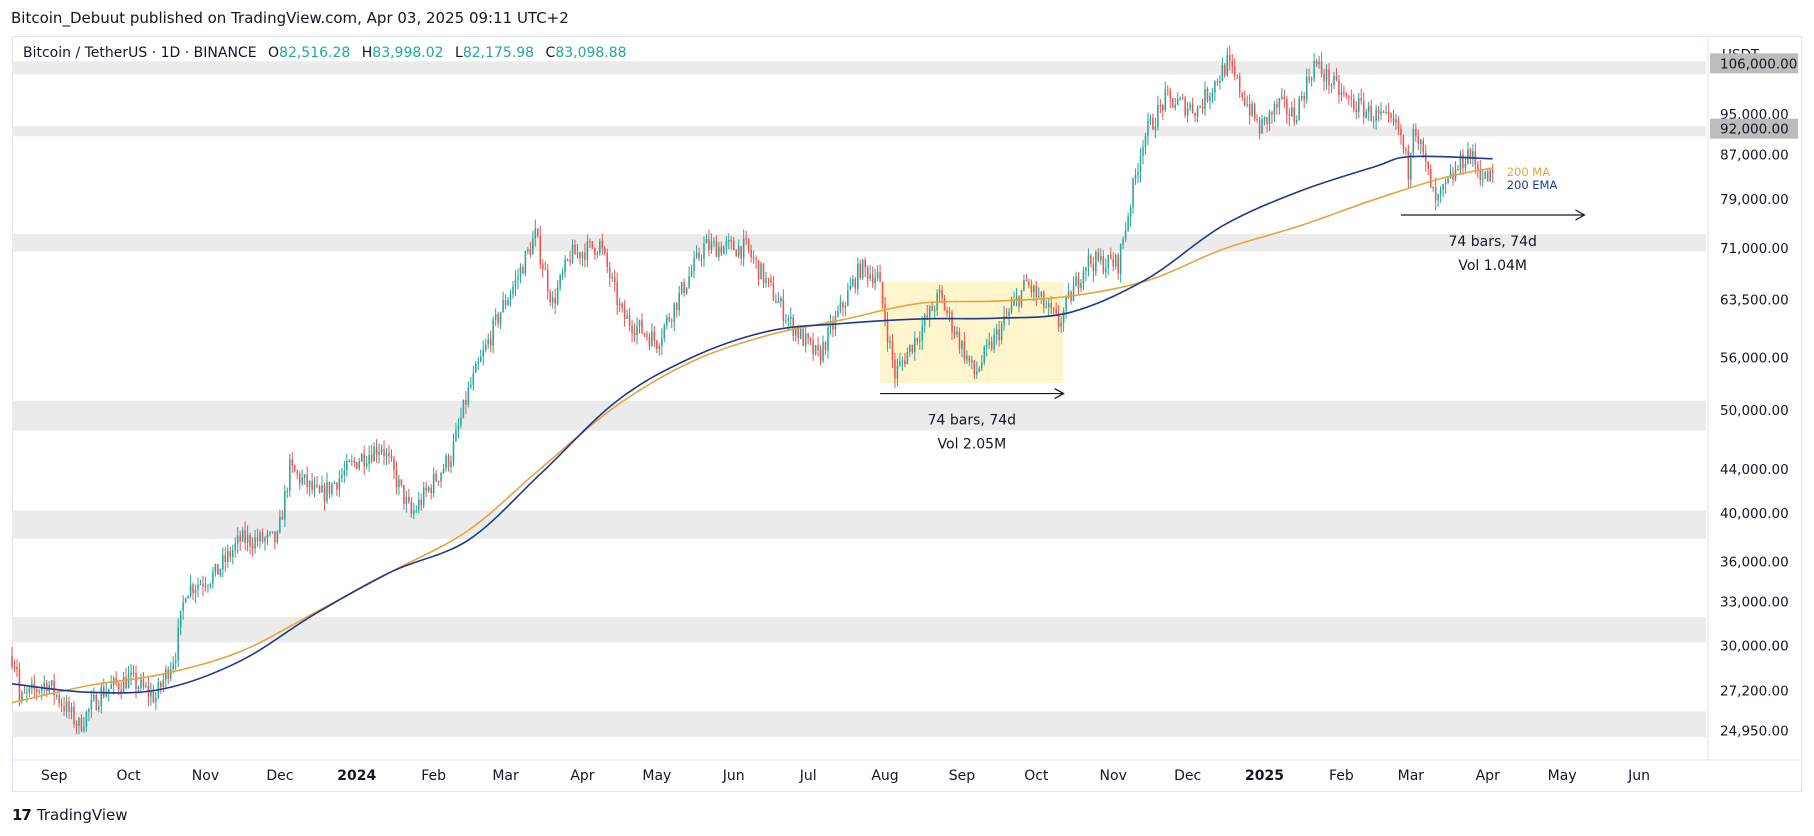 Image resolution: width=1814 pixels, height=836 pixels. I want to click on time-tick-label: 2024, so click(356, 776).